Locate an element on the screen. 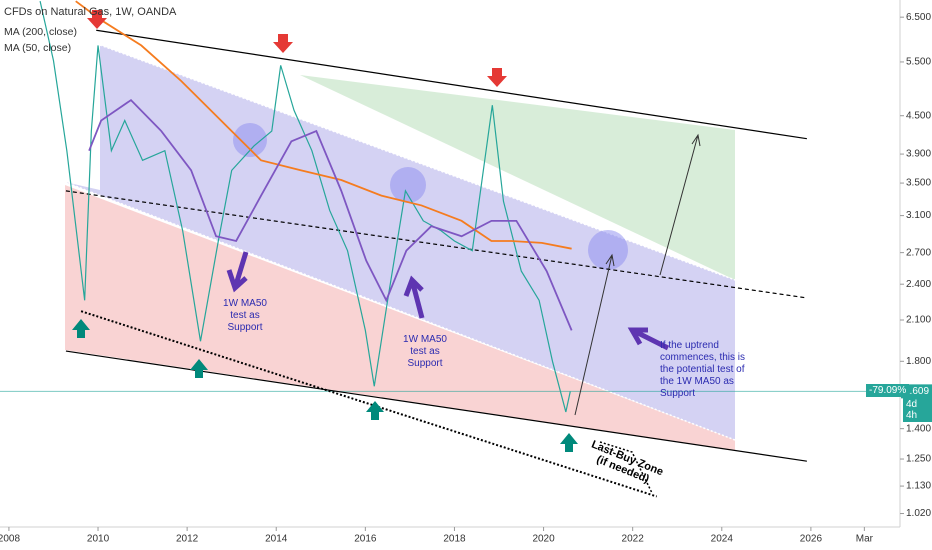 The width and height of the screenshot is (932, 550). x-tick-label: 2010 is located at coordinates (98, 539).